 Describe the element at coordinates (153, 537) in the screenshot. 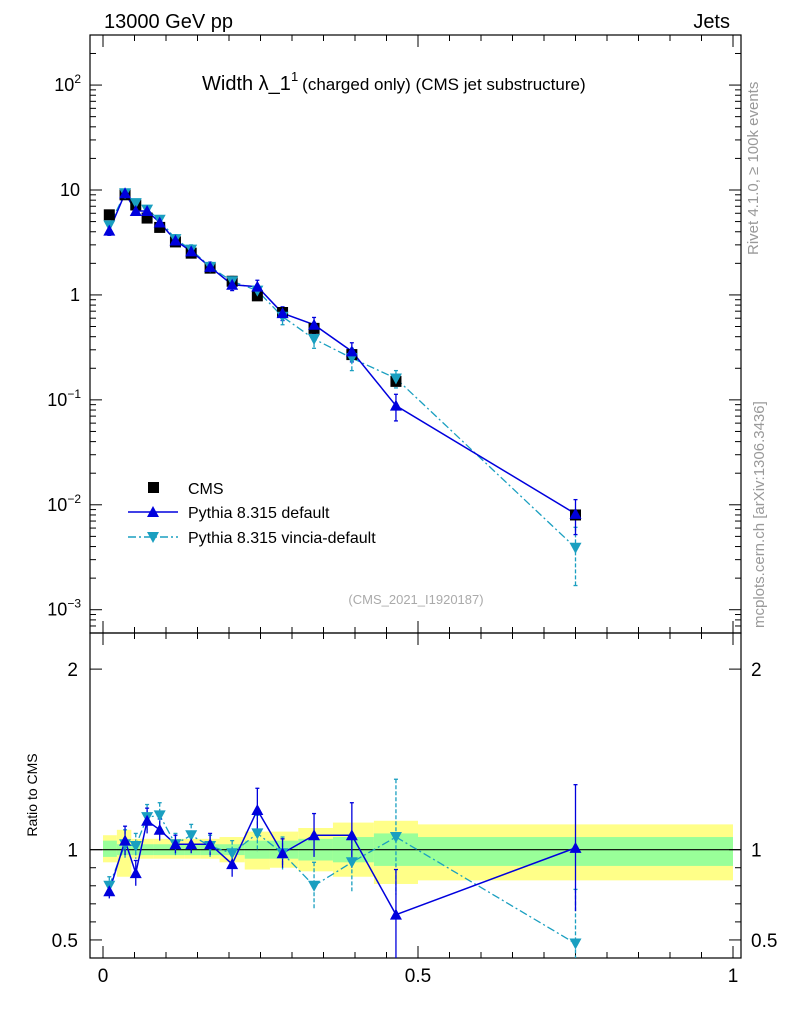

I see `legend-vincia-marker` at that location.